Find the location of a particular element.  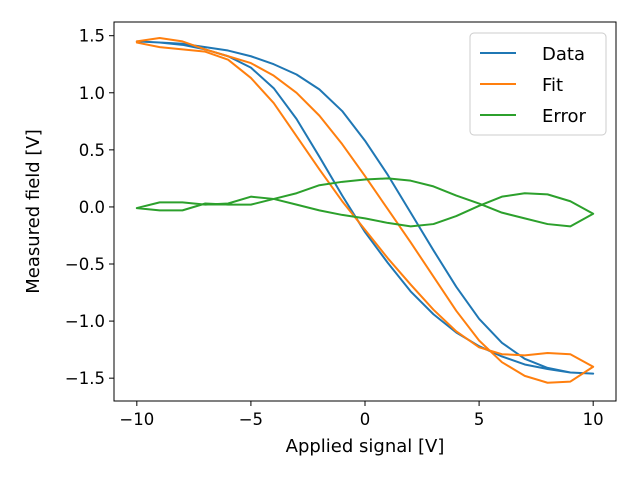

x-tick-label: 5 is located at coordinates (479, 419).